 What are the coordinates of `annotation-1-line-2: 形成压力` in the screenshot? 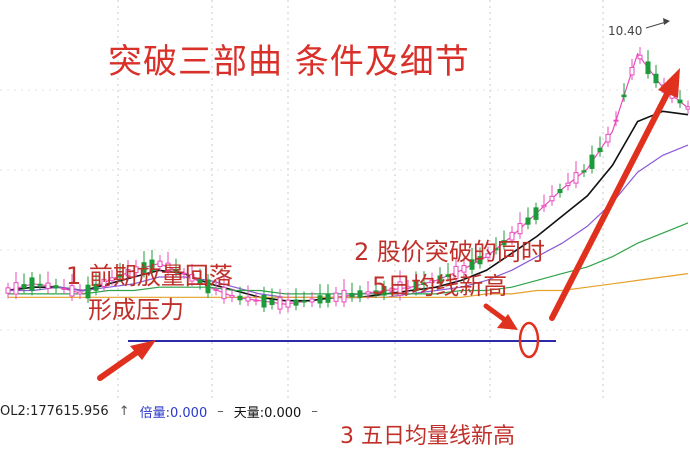 It's located at (136, 310).